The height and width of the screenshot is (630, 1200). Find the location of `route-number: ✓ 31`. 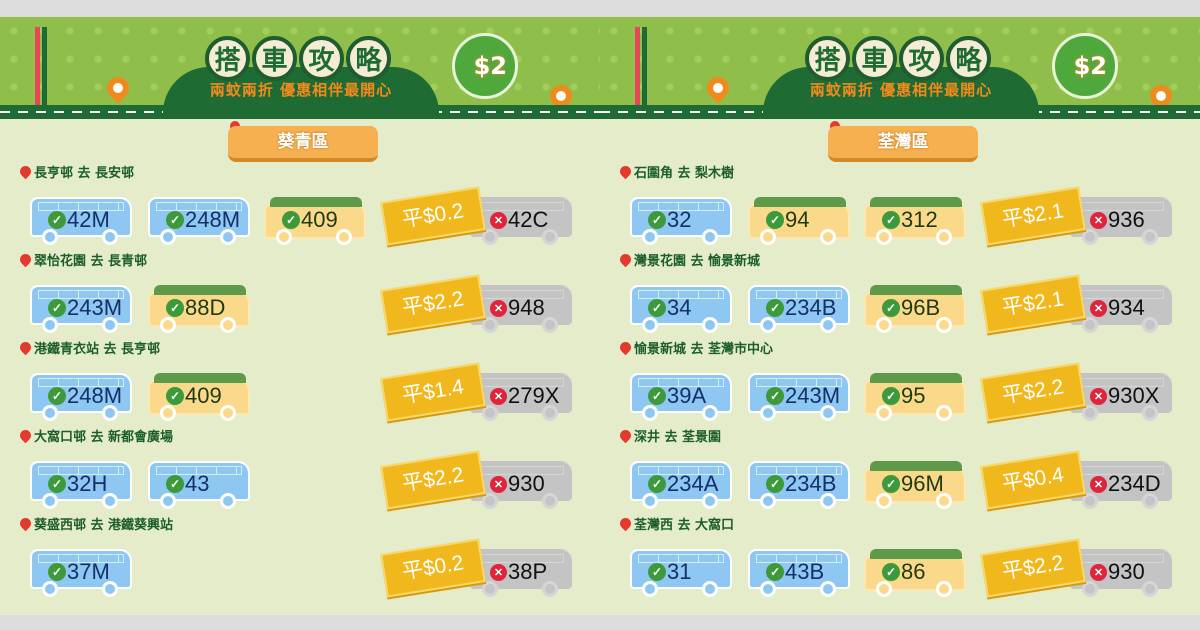

route-number: ✓ 31 is located at coordinates (669, 572).